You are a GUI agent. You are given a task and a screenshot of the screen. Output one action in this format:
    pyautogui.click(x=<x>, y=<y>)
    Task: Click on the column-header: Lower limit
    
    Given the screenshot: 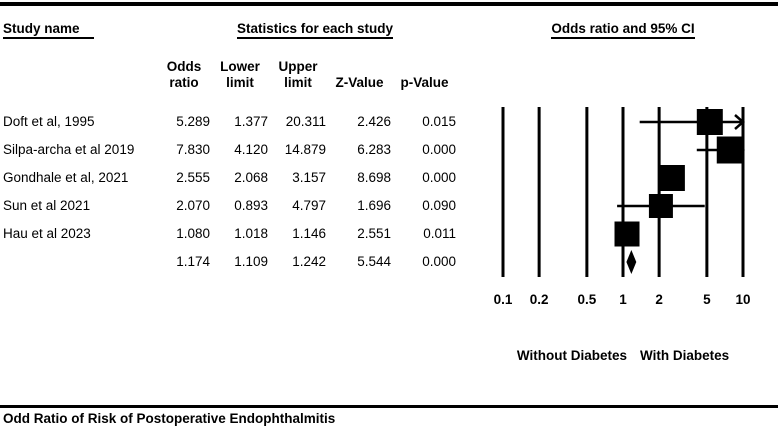 What is the action you would take?
    pyautogui.click(x=240, y=74)
    